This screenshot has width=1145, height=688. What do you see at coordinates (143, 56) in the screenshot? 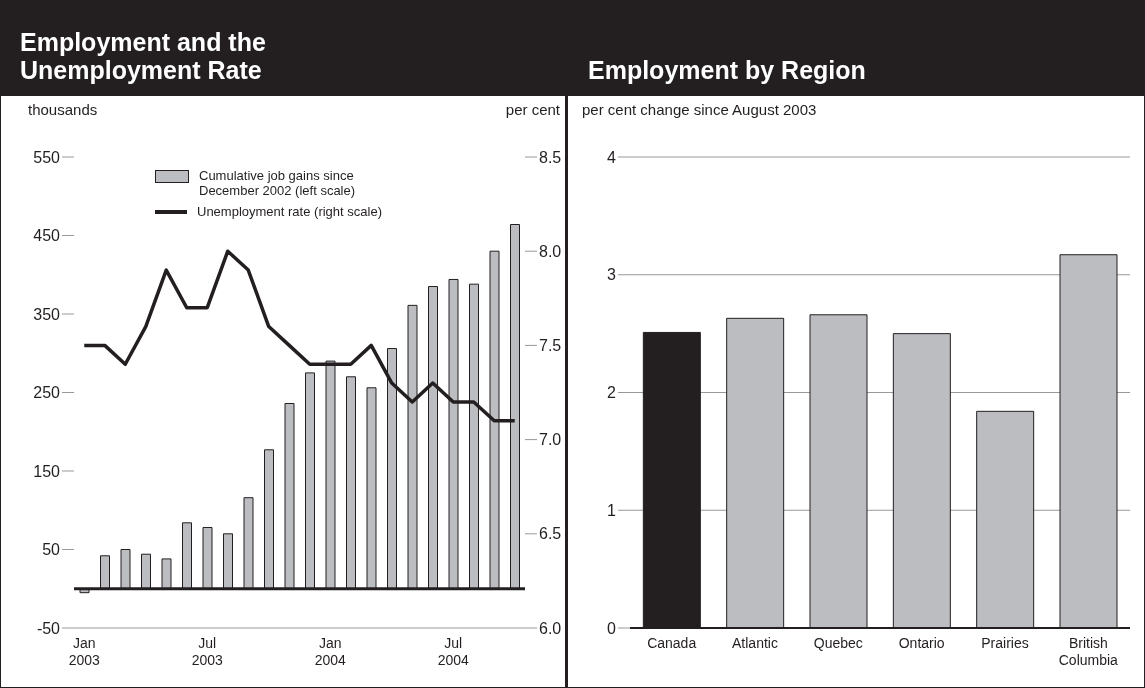
I see `chart-title: Employment and the Unemployment Rate` at bounding box center [143, 56].